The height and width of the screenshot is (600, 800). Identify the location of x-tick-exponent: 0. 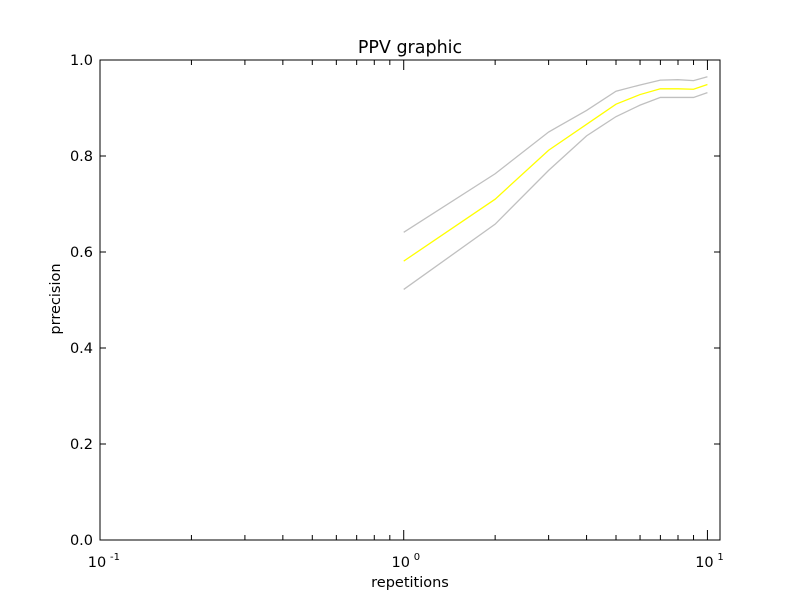
(417, 557).